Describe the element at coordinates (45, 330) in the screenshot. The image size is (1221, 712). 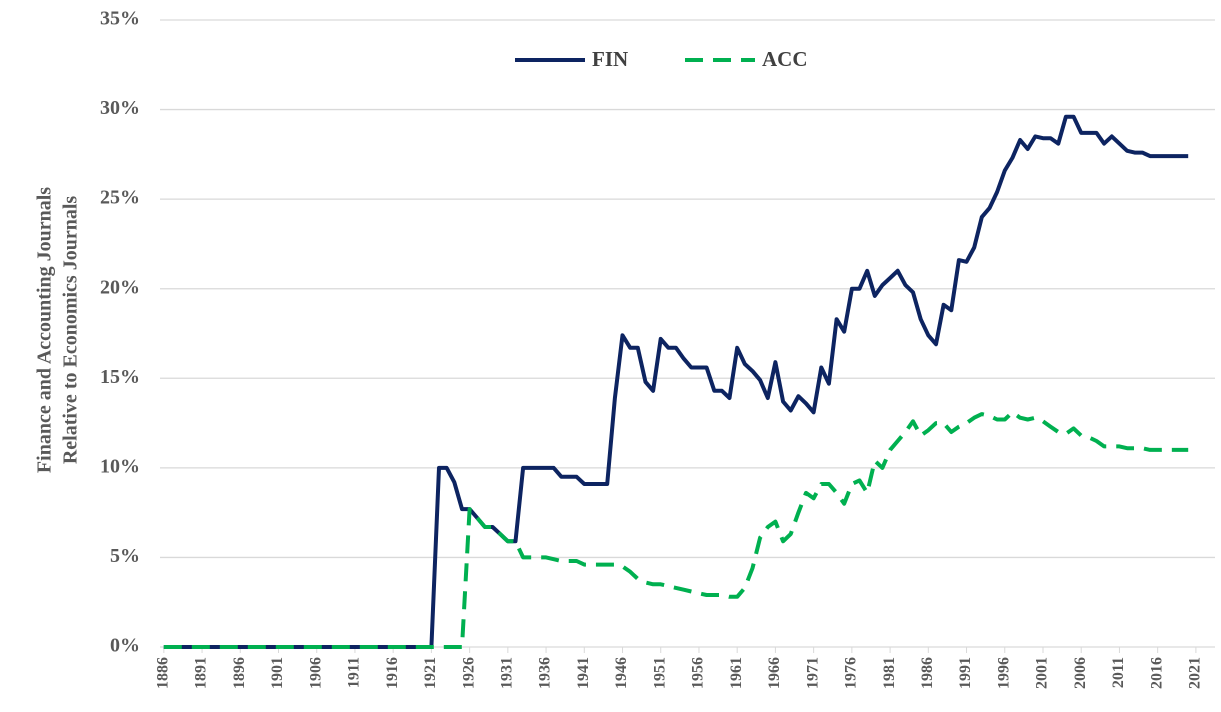
I see `y-axis-label: Finance and Accounting Journals` at that location.